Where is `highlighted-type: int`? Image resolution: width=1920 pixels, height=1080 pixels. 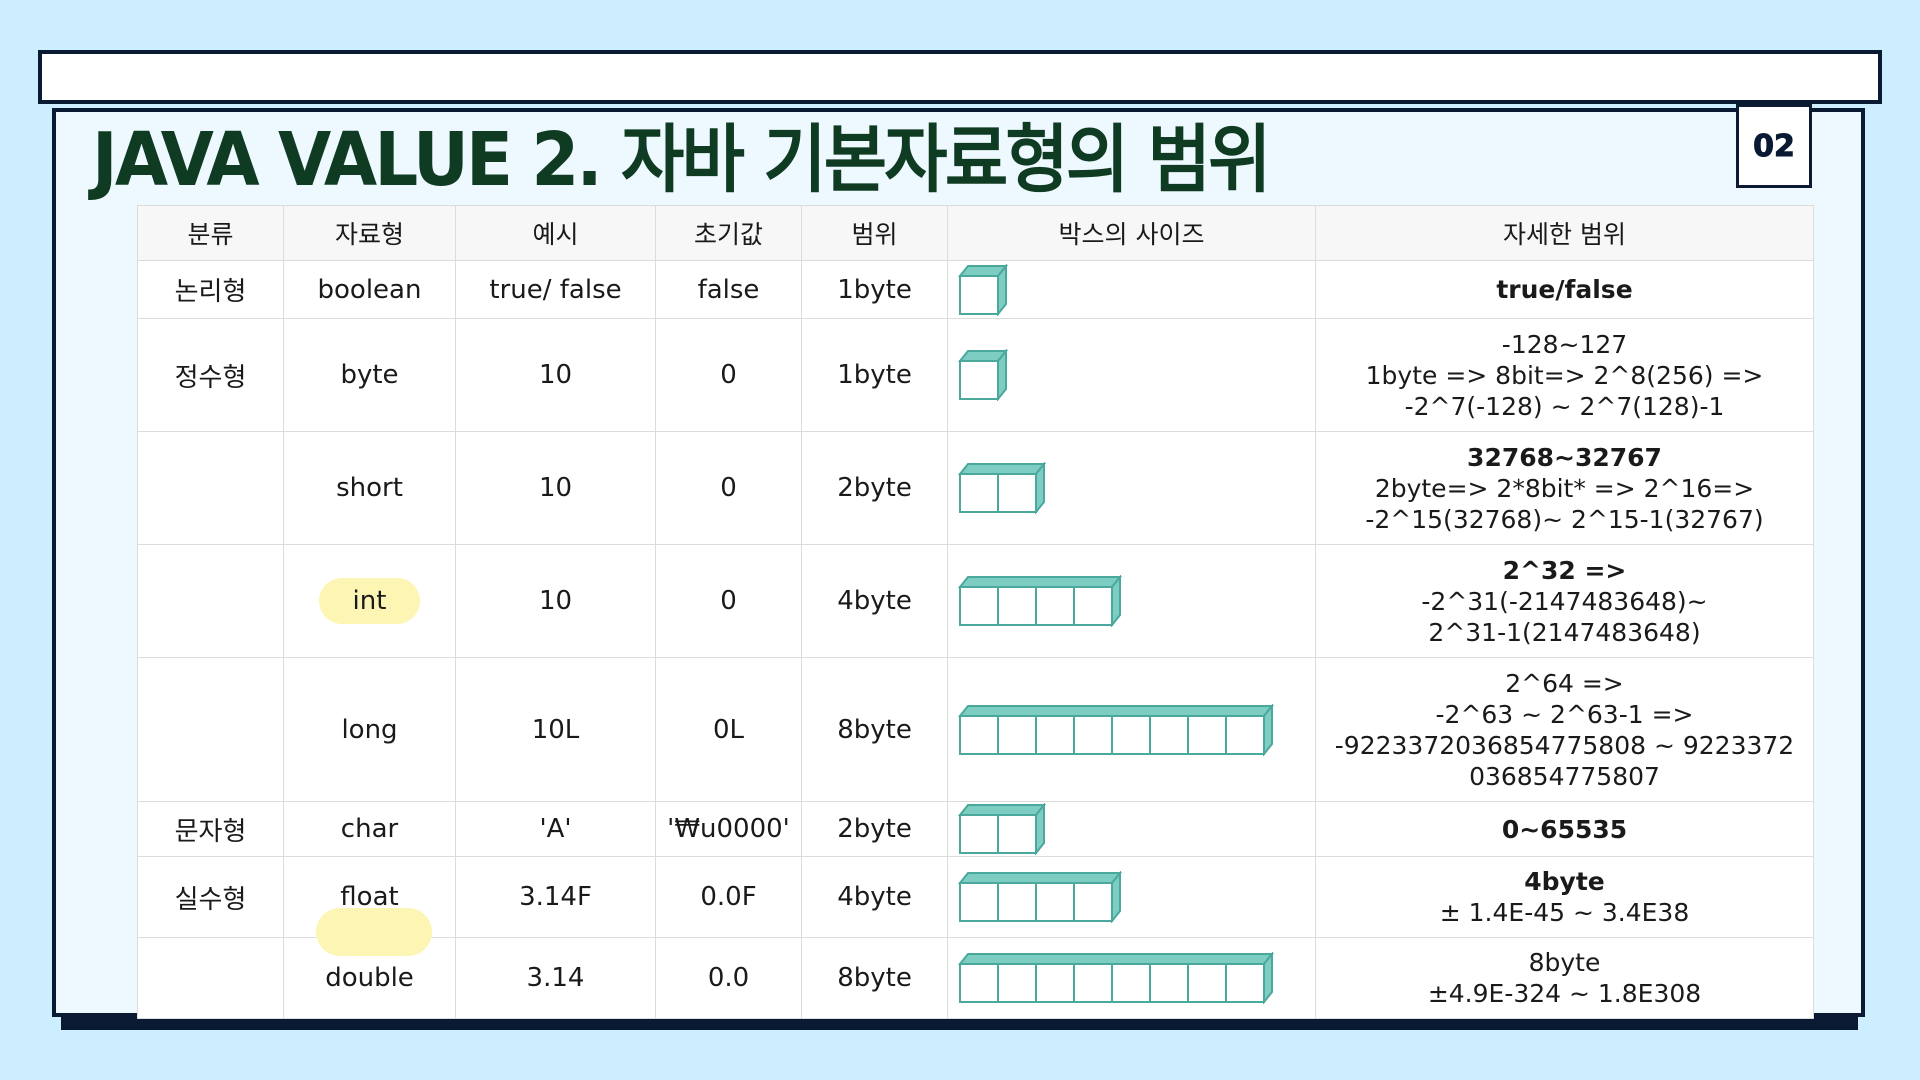
highlighted-type: int is located at coordinates (369, 601).